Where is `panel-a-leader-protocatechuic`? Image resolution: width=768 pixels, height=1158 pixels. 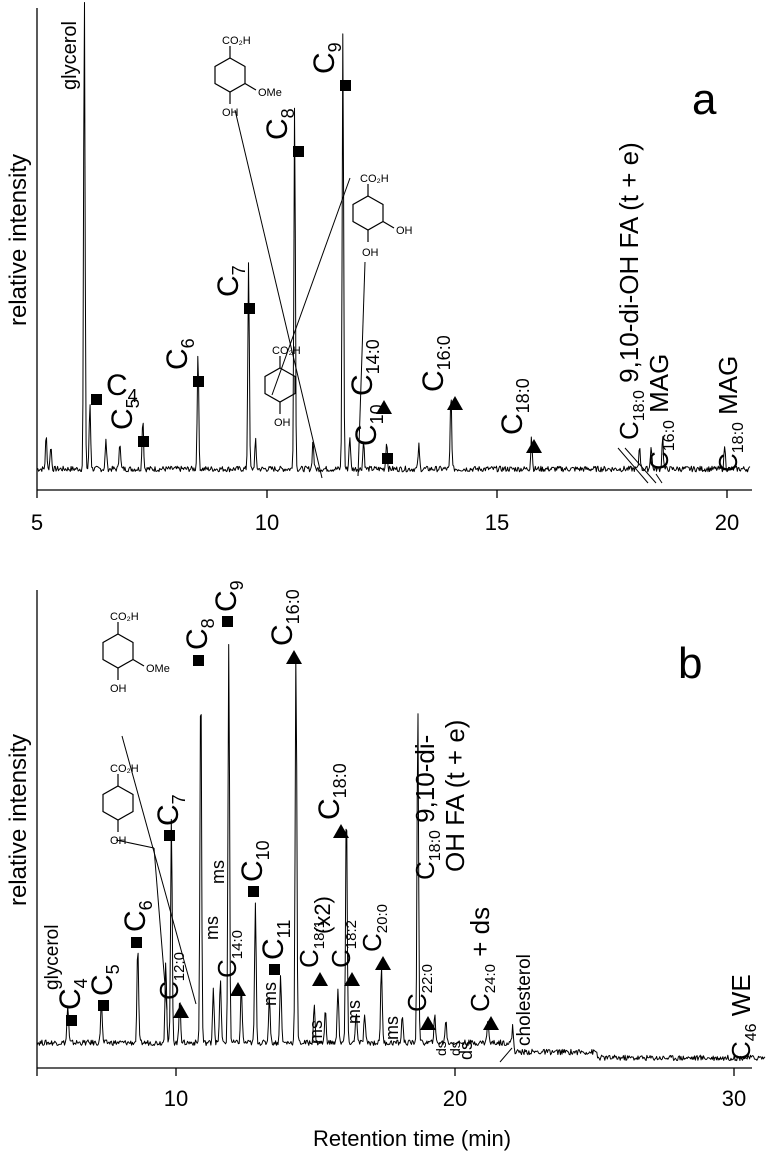 panel-a-leader-protocatechuic is located at coordinates (361, 369).